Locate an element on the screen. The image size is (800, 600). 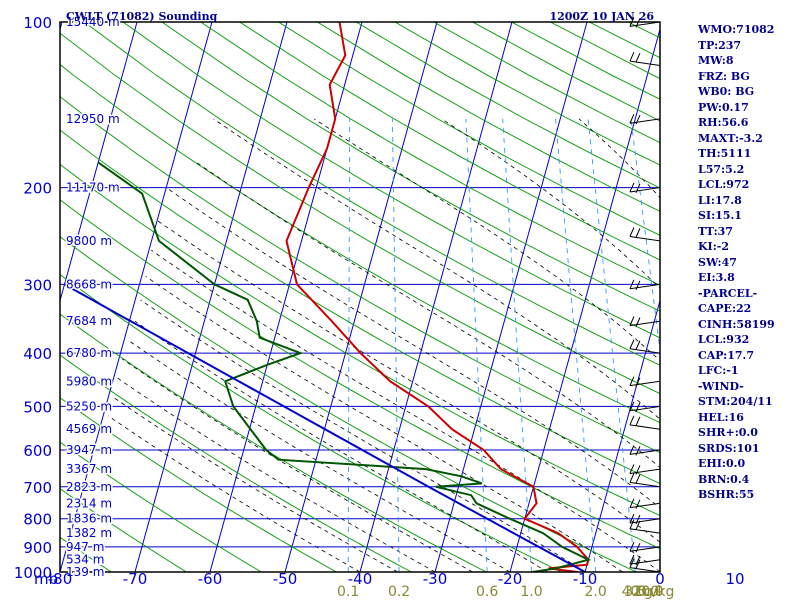
height-label: 9800 m is located at coordinates (89, 241).